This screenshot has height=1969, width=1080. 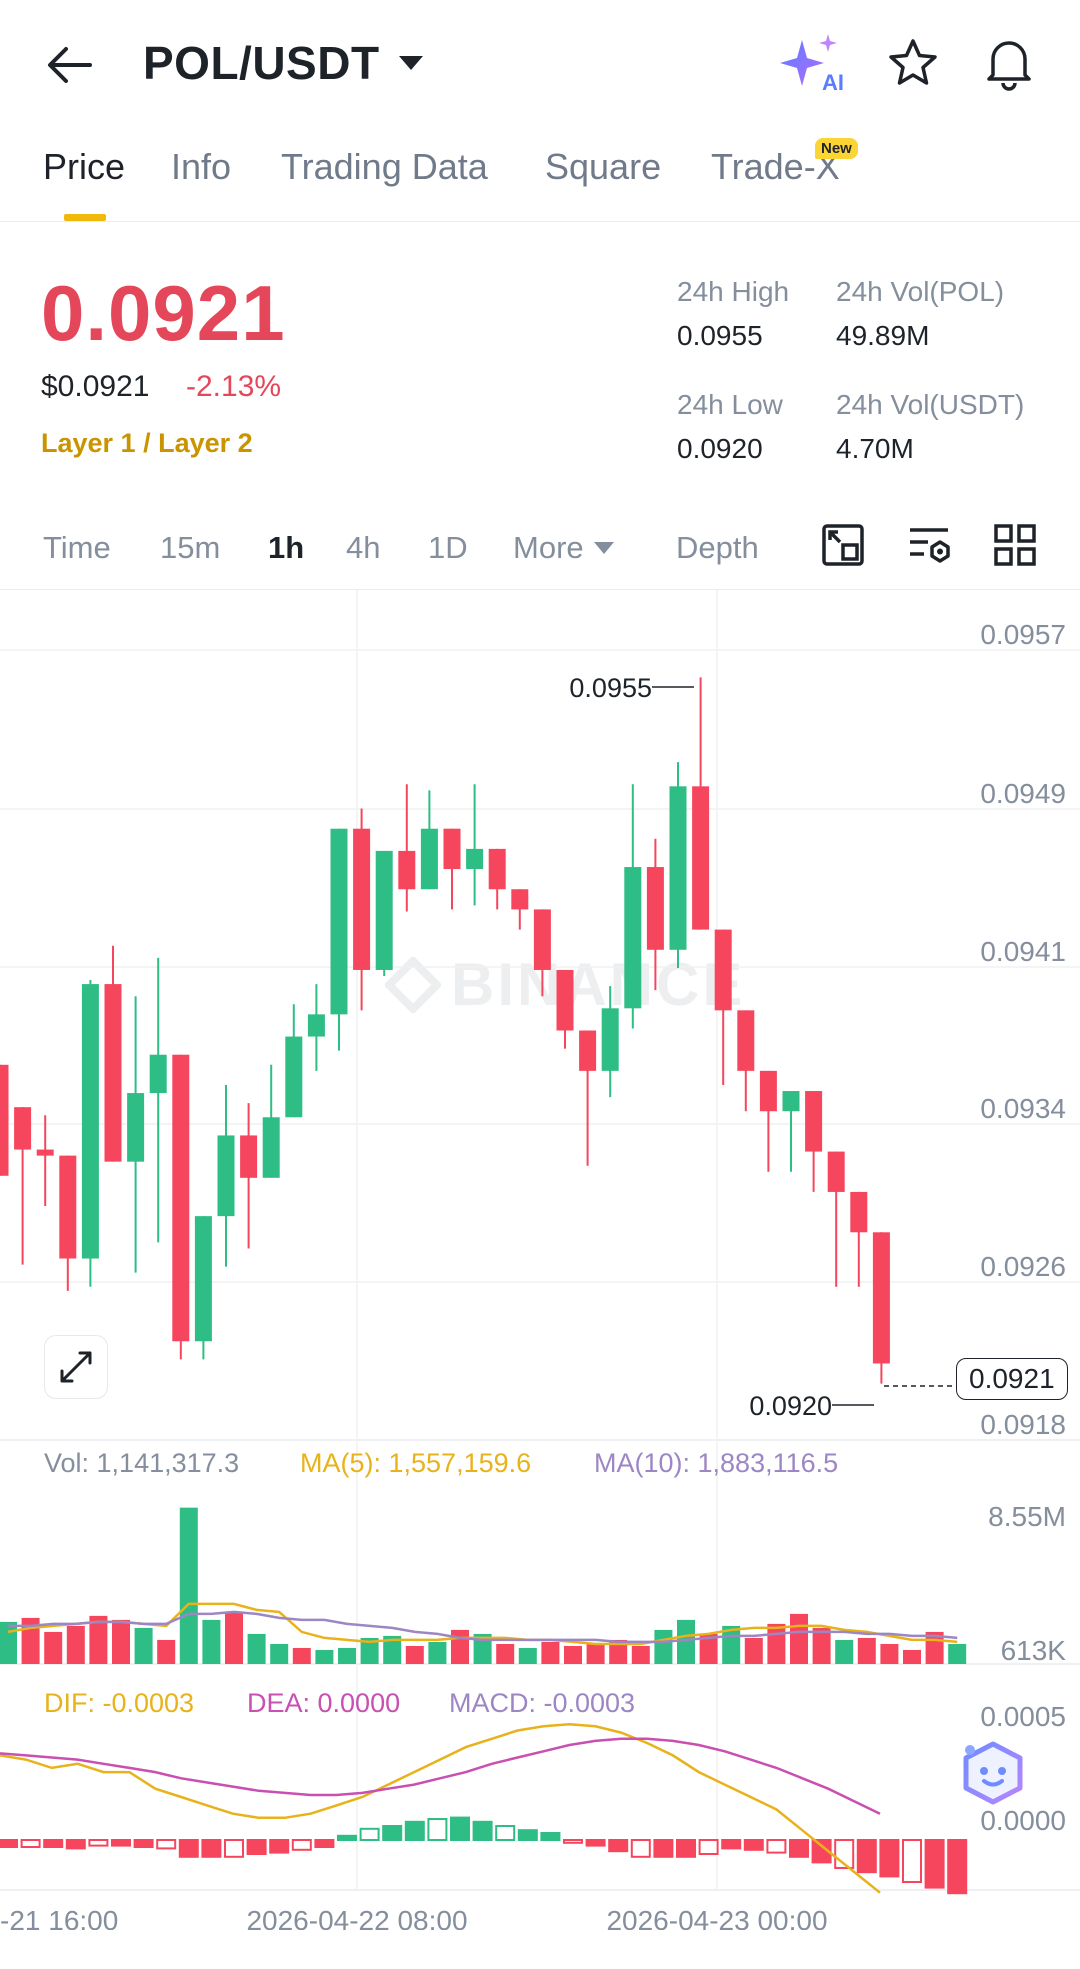 What do you see at coordinates (416, 1463) in the screenshot?
I see `ma5-label: MA(5): 1,557,159.6` at bounding box center [416, 1463].